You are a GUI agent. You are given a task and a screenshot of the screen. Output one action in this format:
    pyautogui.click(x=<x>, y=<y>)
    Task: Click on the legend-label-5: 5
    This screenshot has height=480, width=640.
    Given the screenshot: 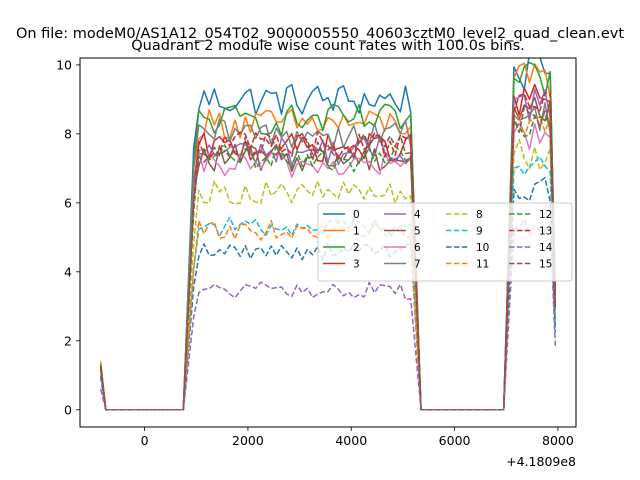 What is the action you would take?
    pyautogui.click(x=417, y=231)
    